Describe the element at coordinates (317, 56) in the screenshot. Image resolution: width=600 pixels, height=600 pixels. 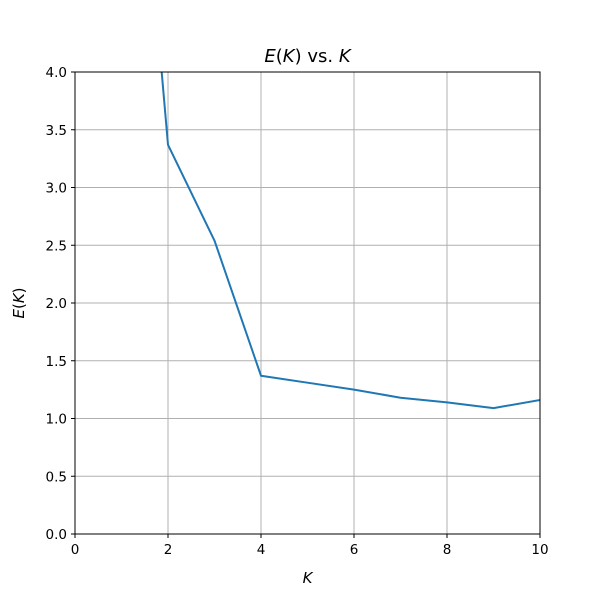
I see `text-part: ) vs.` at that location.